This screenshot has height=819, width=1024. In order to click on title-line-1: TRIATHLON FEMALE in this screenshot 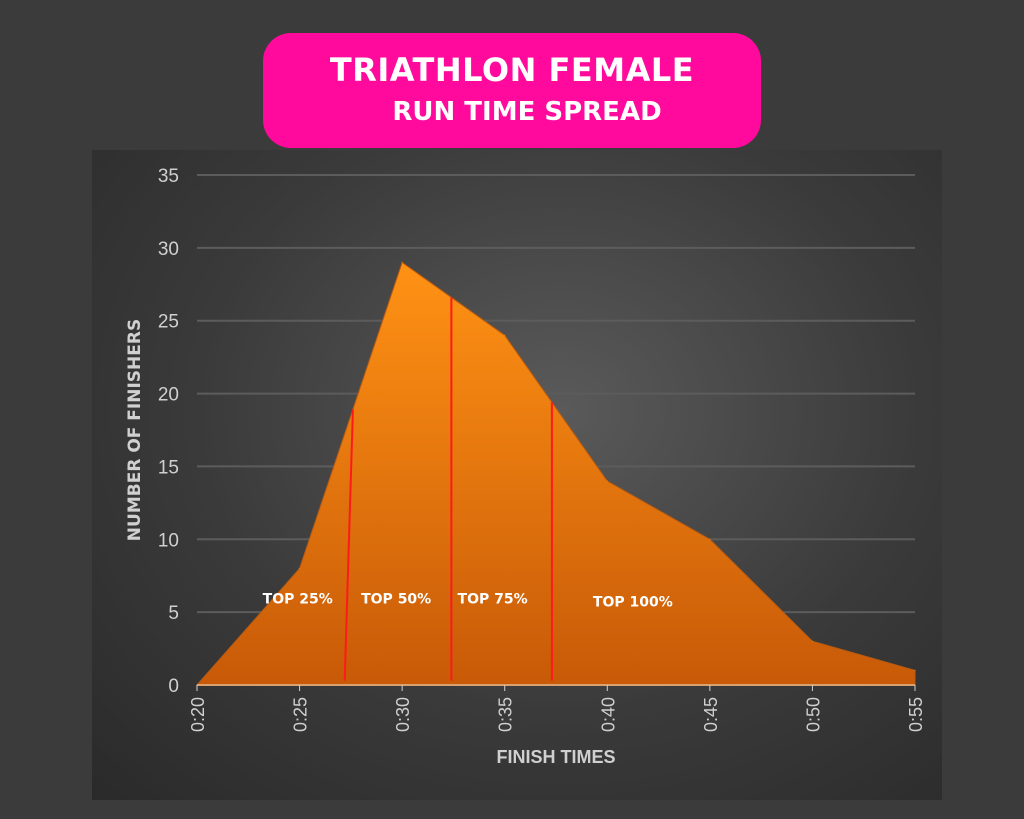, I will do `click(512, 70)`.